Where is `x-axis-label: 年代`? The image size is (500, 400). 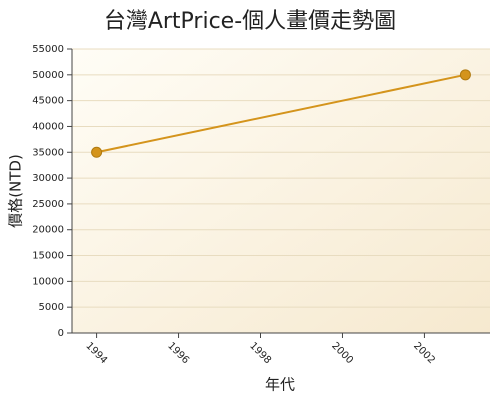
x-axis-label: 年代 is located at coordinates (280, 385).